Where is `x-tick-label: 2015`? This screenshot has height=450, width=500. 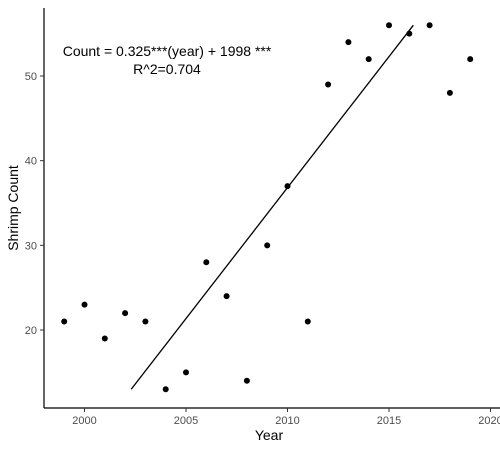 x-tick-label: 2015 is located at coordinates (389, 421).